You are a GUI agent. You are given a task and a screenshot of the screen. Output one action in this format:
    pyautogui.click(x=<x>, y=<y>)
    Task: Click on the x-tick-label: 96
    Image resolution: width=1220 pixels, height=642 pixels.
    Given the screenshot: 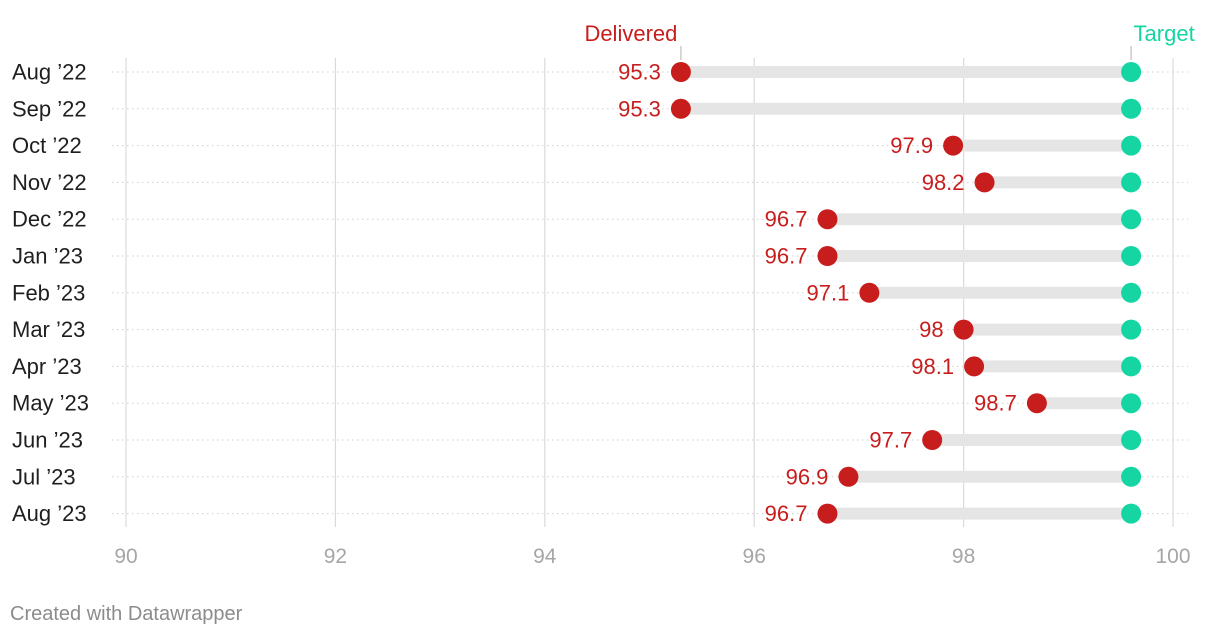 What is the action you would take?
    pyautogui.click(x=754, y=556)
    